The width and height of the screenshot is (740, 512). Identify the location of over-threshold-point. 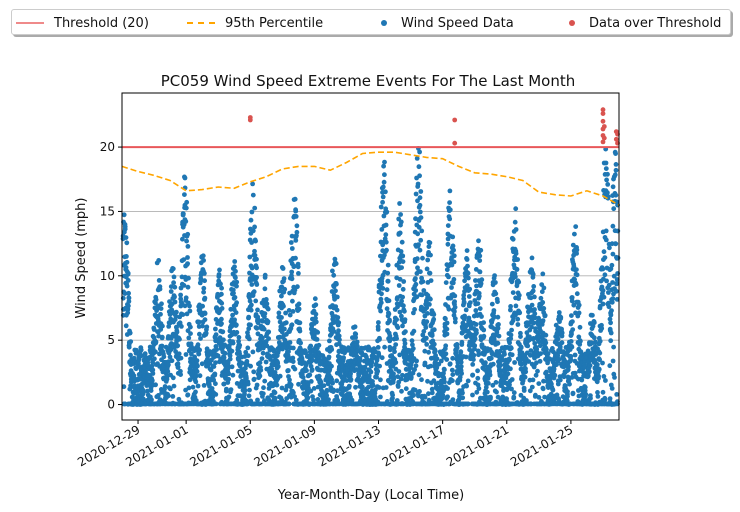
(250, 117).